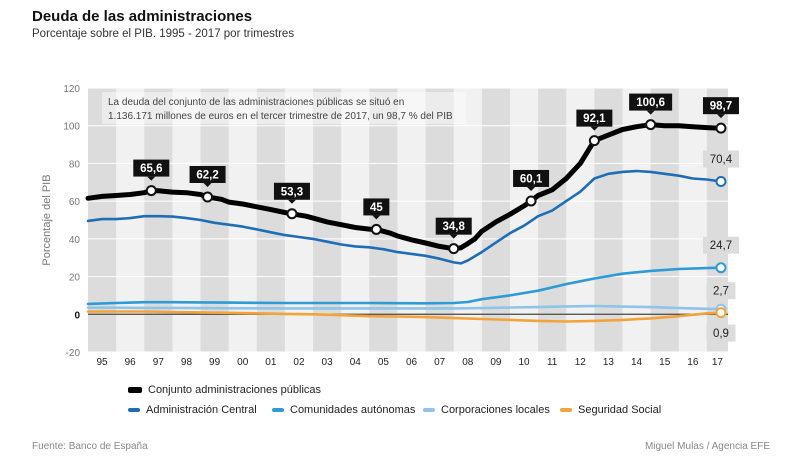  Describe the element at coordinates (73, 353) in the screenshot. I see `y-tick-label: -20` at that location.